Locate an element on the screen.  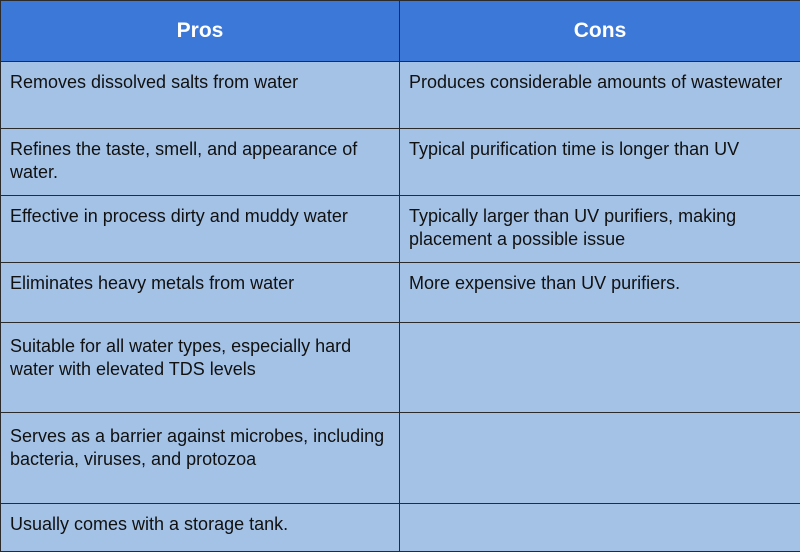
con-cell: More expensive than UV purifiers. is located at coordinates (600, 293).